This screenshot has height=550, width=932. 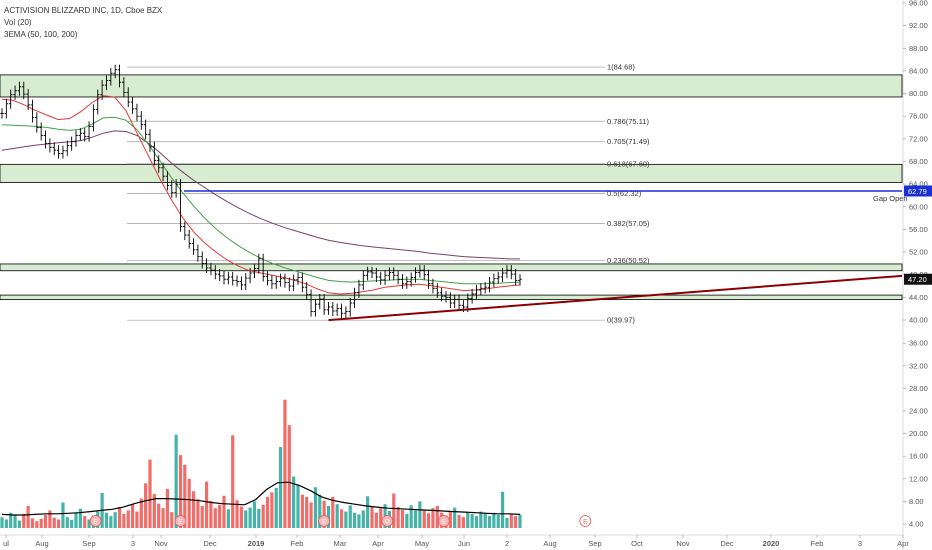 I want to click on price-axis-label: 72.00, so click(x=918, y=138).